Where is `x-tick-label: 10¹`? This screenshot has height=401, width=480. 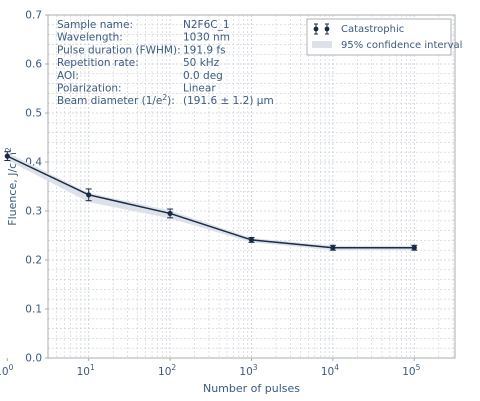
x-tick-label: 10¹ is located at coordinates (86, 370).